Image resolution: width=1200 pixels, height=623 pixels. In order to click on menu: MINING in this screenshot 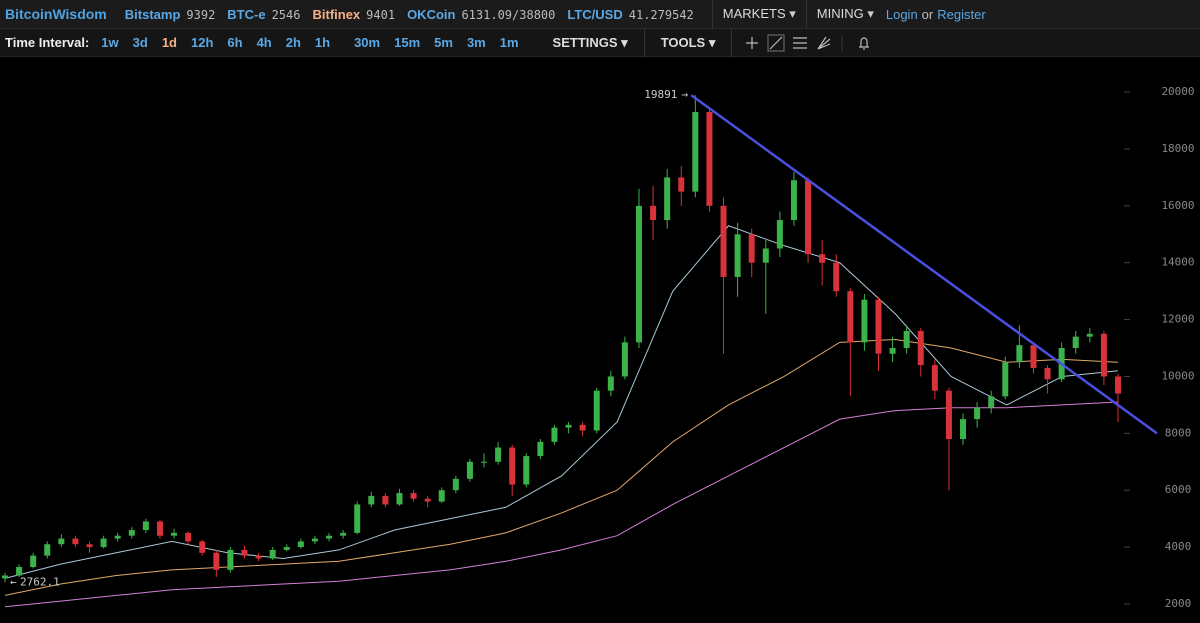, I will do `click(845, 14)`.